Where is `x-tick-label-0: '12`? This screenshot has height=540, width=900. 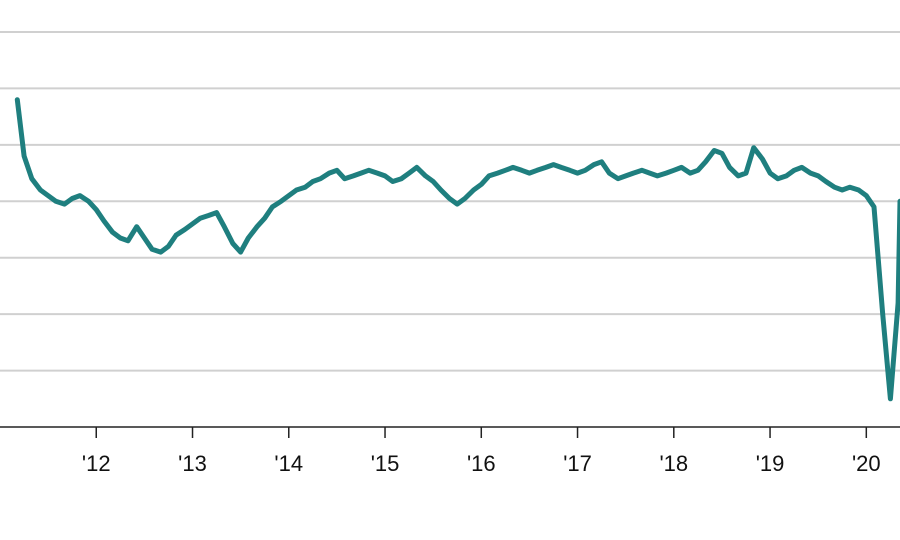 x-tick-label-0: '12 is located at coordinates (96, 463).